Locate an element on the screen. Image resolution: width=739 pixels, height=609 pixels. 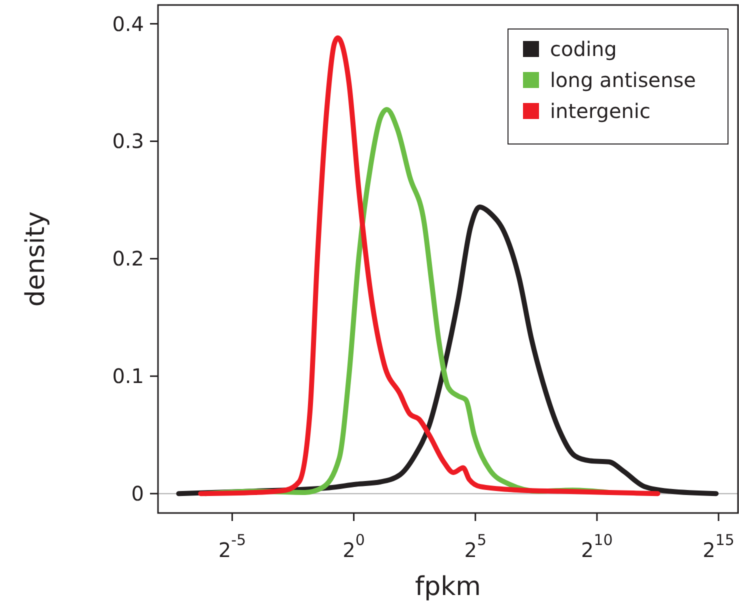
x-tick-label: 2$^{-5}$ is located at coordinates (232, 546).